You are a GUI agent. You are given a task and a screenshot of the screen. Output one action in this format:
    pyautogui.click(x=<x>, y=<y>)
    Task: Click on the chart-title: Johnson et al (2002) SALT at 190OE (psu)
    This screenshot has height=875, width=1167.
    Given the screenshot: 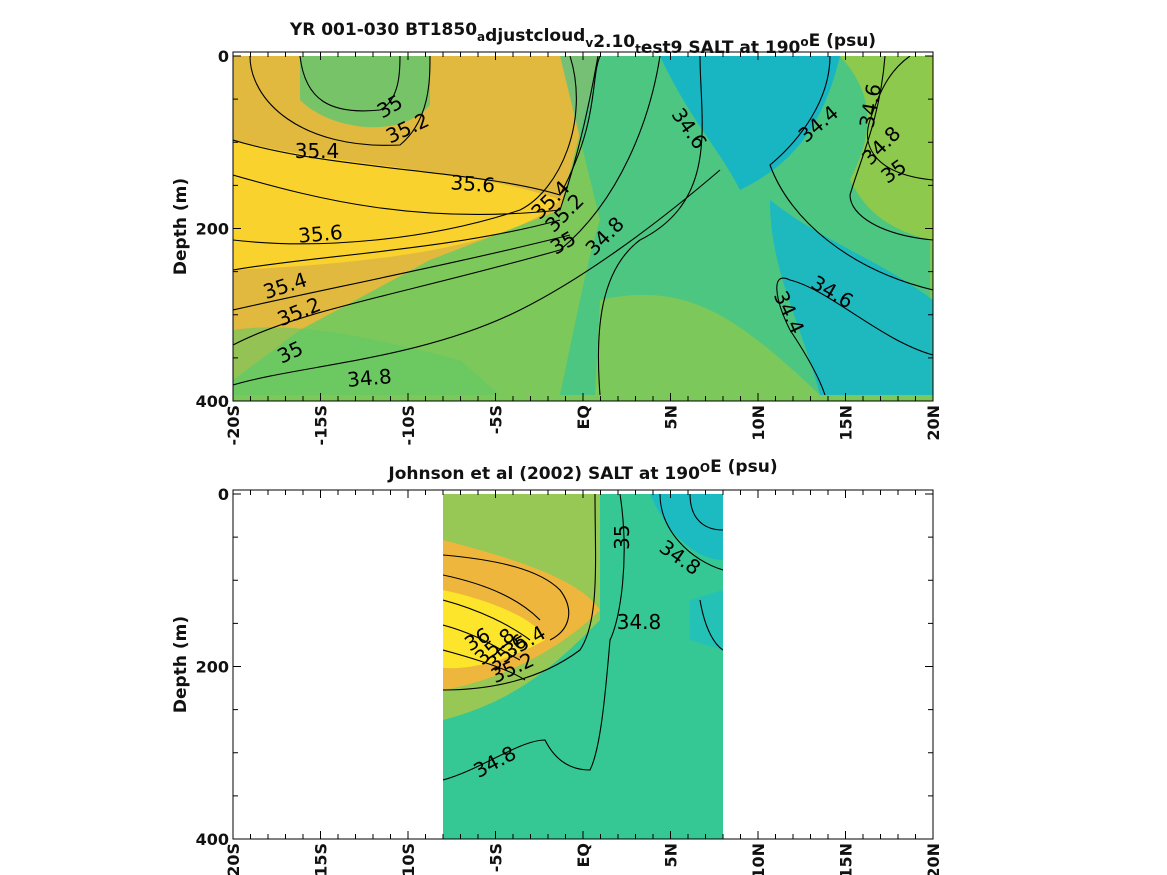 What is the action you would take?
    pyautogui.click(x=582, y=470)
    